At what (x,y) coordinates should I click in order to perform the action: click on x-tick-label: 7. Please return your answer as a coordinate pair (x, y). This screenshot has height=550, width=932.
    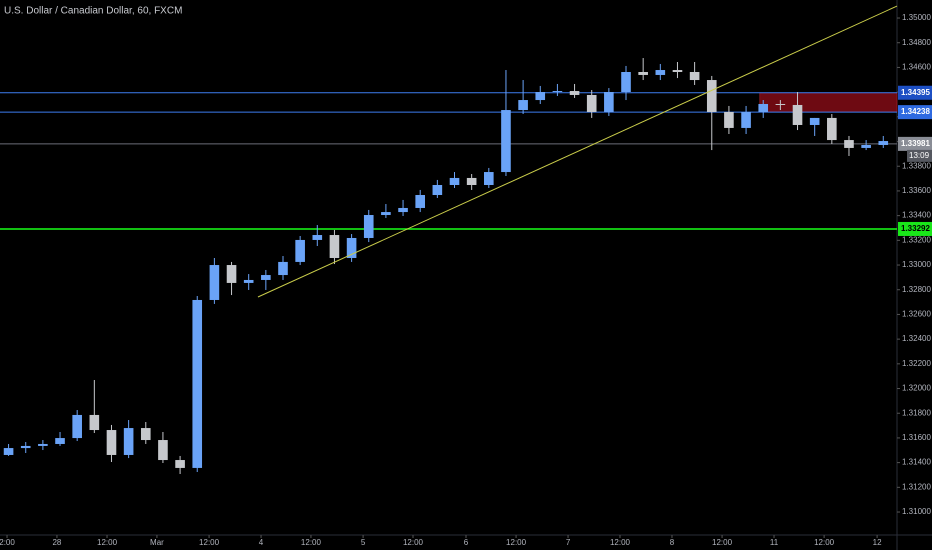
    Looking at the image, I should click on (568, 542).